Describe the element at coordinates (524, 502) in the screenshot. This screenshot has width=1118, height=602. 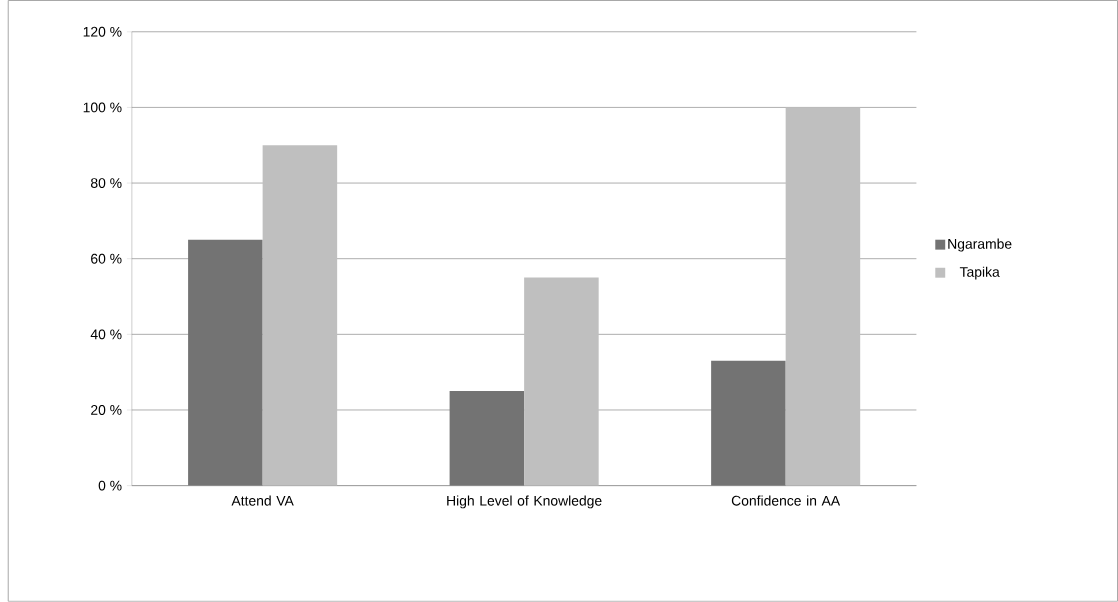
I see `x-tick-label: High Level of Knowledge` at that location.